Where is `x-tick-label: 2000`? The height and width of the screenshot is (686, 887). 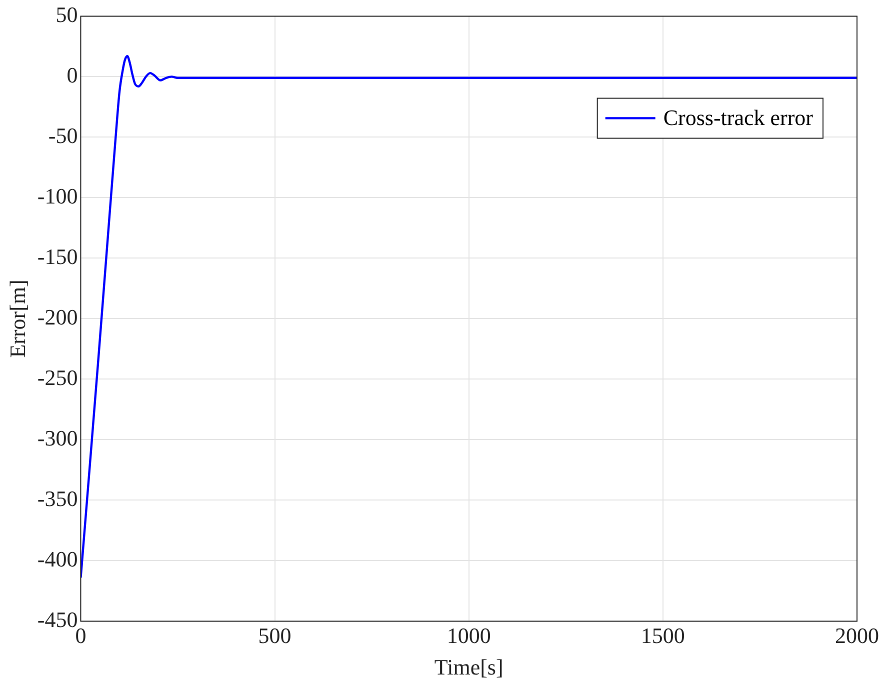
x-tick-label: 2000 is located at coordinates (857, 635).